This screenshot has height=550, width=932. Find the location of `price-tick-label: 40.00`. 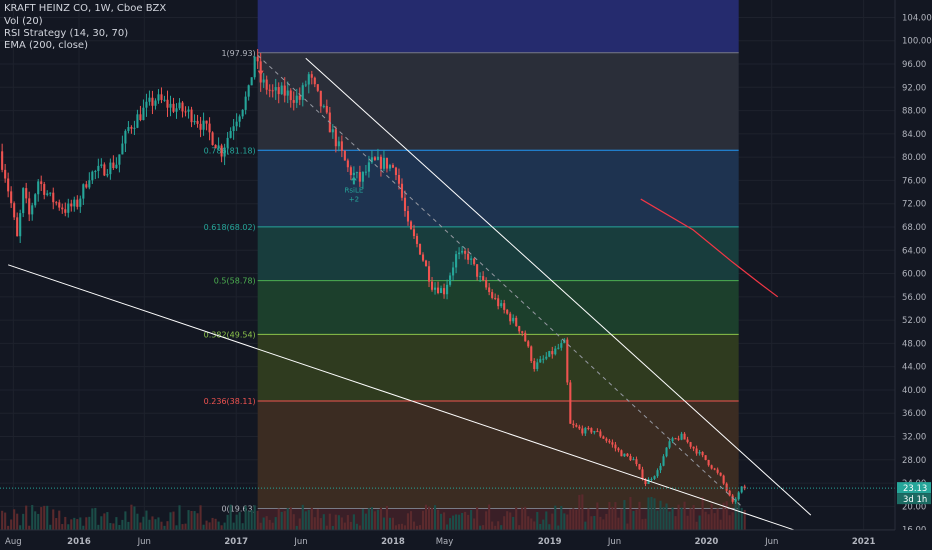

price-tick-label: 40.00 is located at coordinates (914, 391).